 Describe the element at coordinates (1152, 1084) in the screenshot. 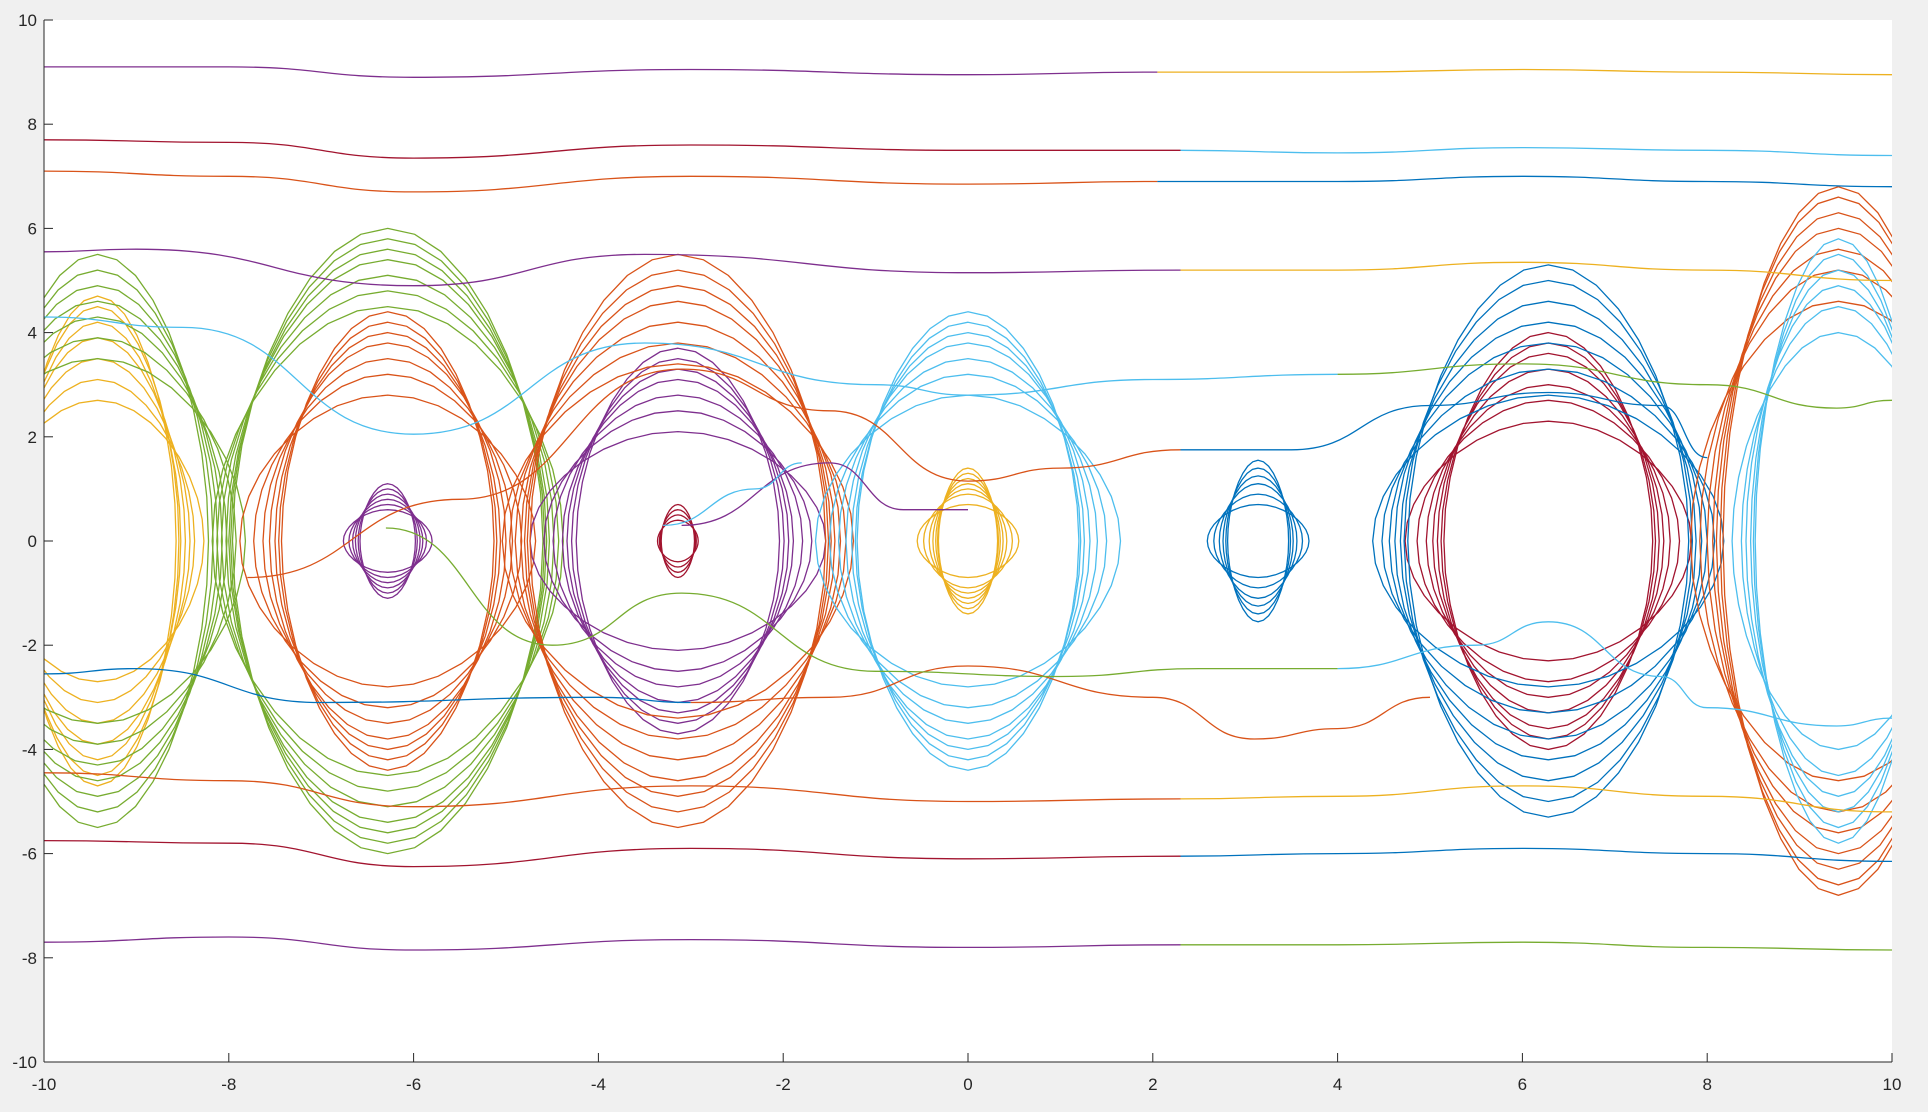

I see `x-tick-label: 2` at that location.